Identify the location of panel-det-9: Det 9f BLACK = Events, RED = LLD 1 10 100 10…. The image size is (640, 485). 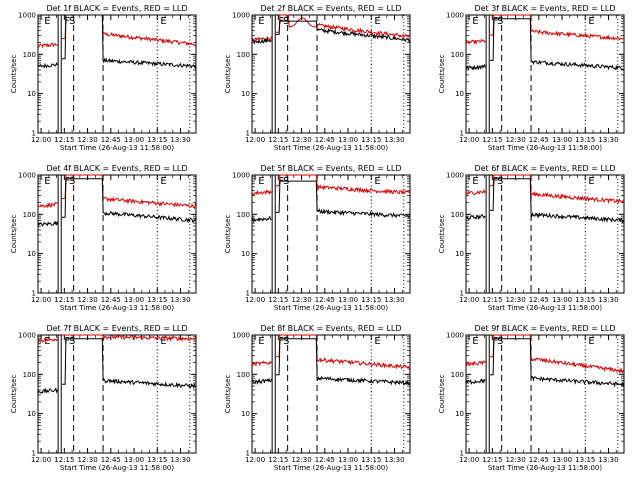
(531, 398).